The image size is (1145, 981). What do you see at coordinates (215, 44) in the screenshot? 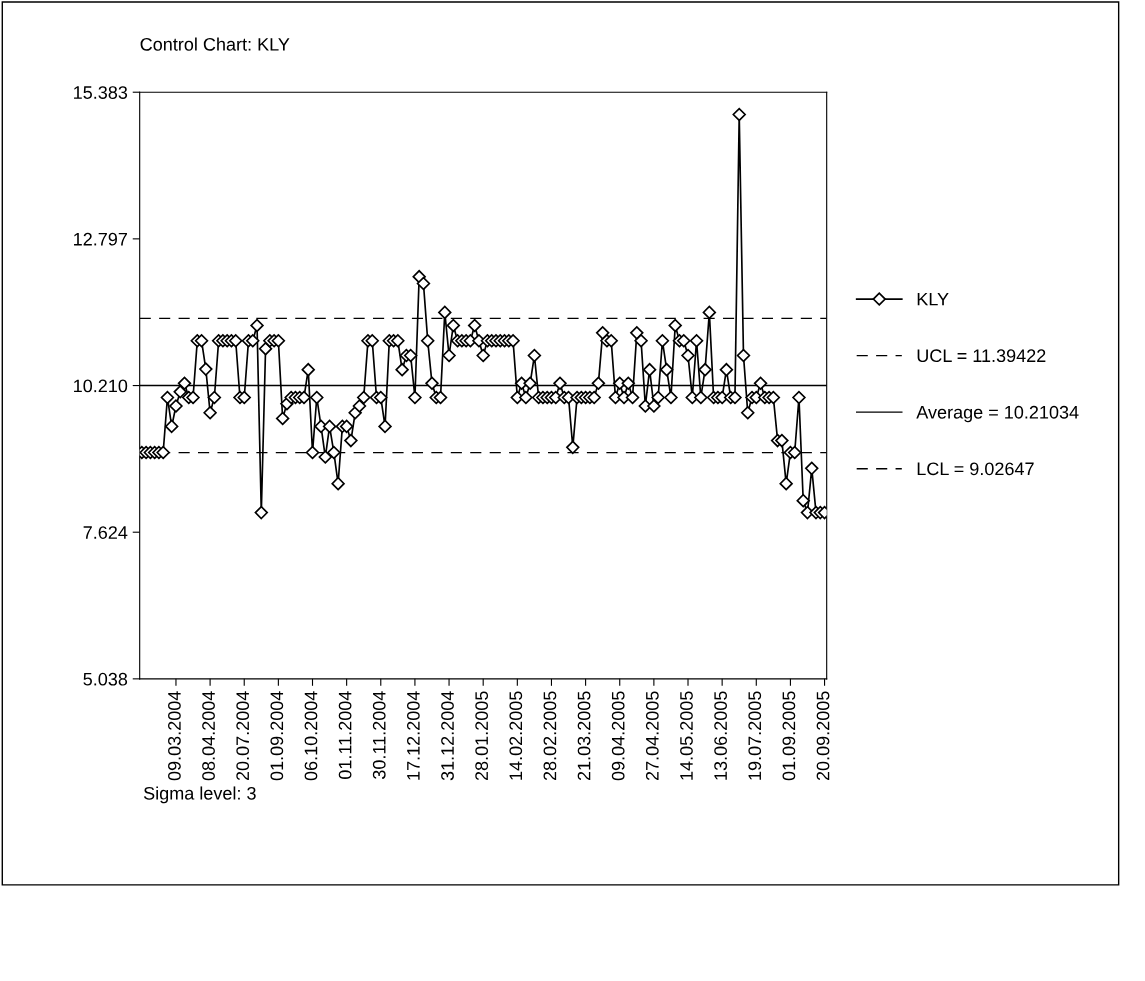
I see `chart-title: Control Chart: KLY` at bounding box center [215, 44].